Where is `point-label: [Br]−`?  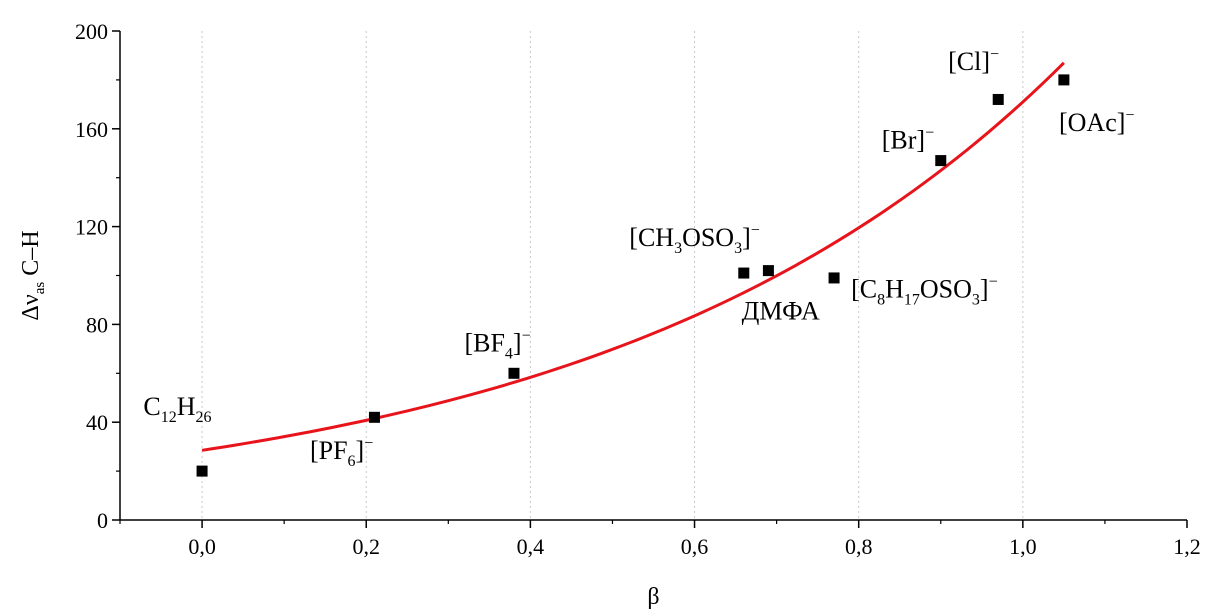
point-label: [Br]− is located at coordinates (908, 139).